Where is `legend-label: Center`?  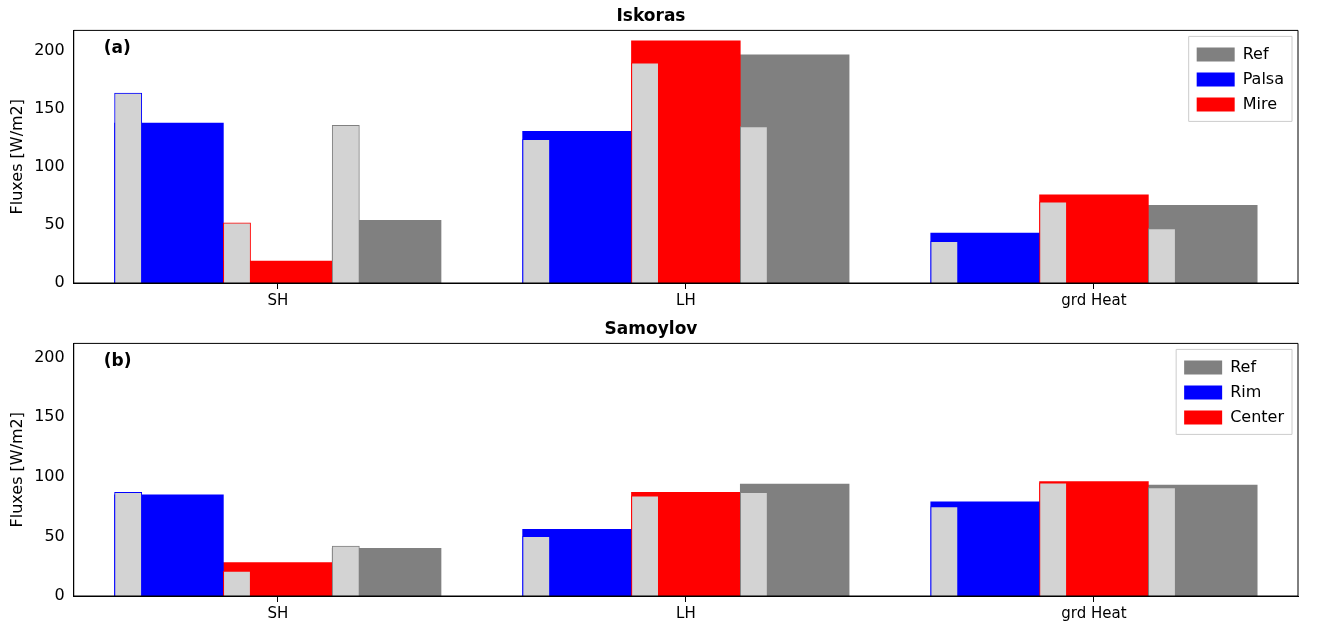 legend-label: Center is located at coordinates (1257, 416).